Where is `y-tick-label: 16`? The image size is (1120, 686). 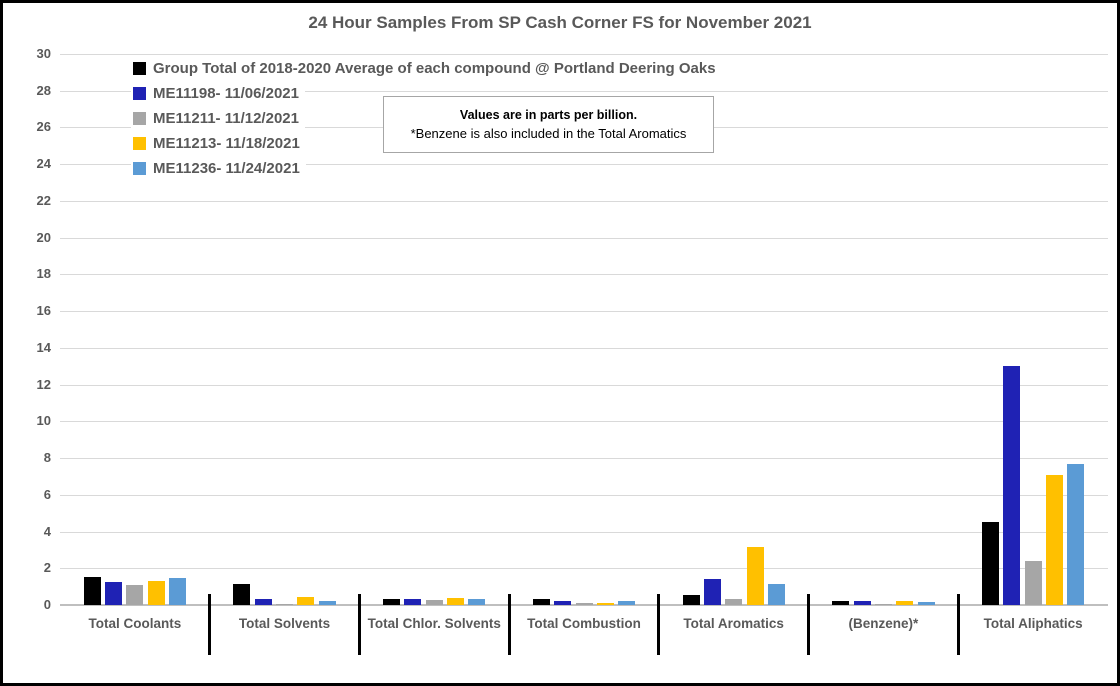
y-tick-label: 16 is located at coordinates (43, 311).